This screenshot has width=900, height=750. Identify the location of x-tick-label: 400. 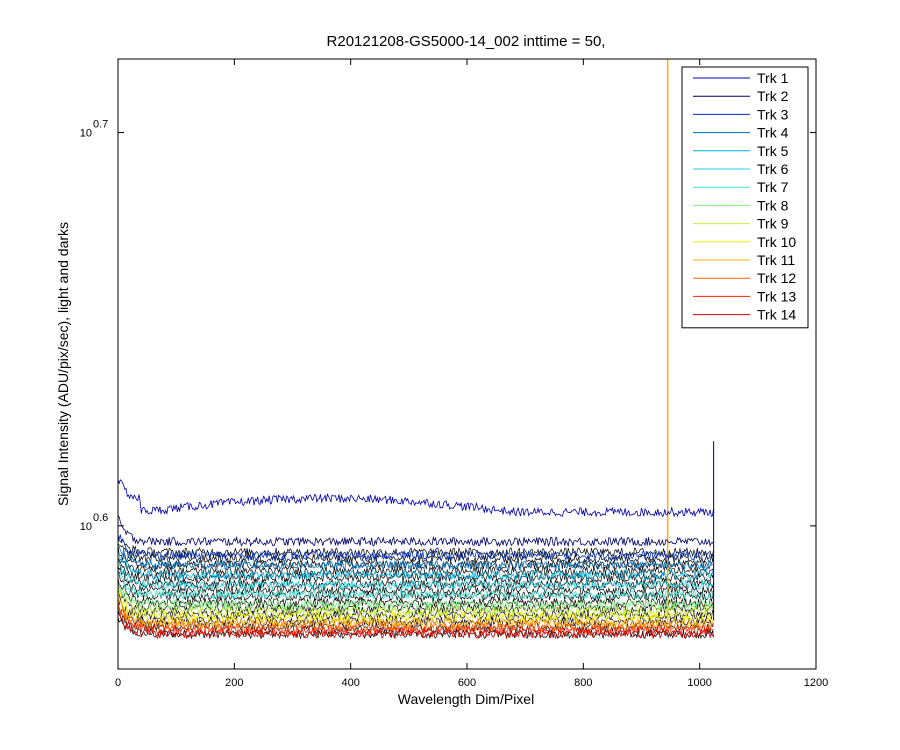
(350, 683).